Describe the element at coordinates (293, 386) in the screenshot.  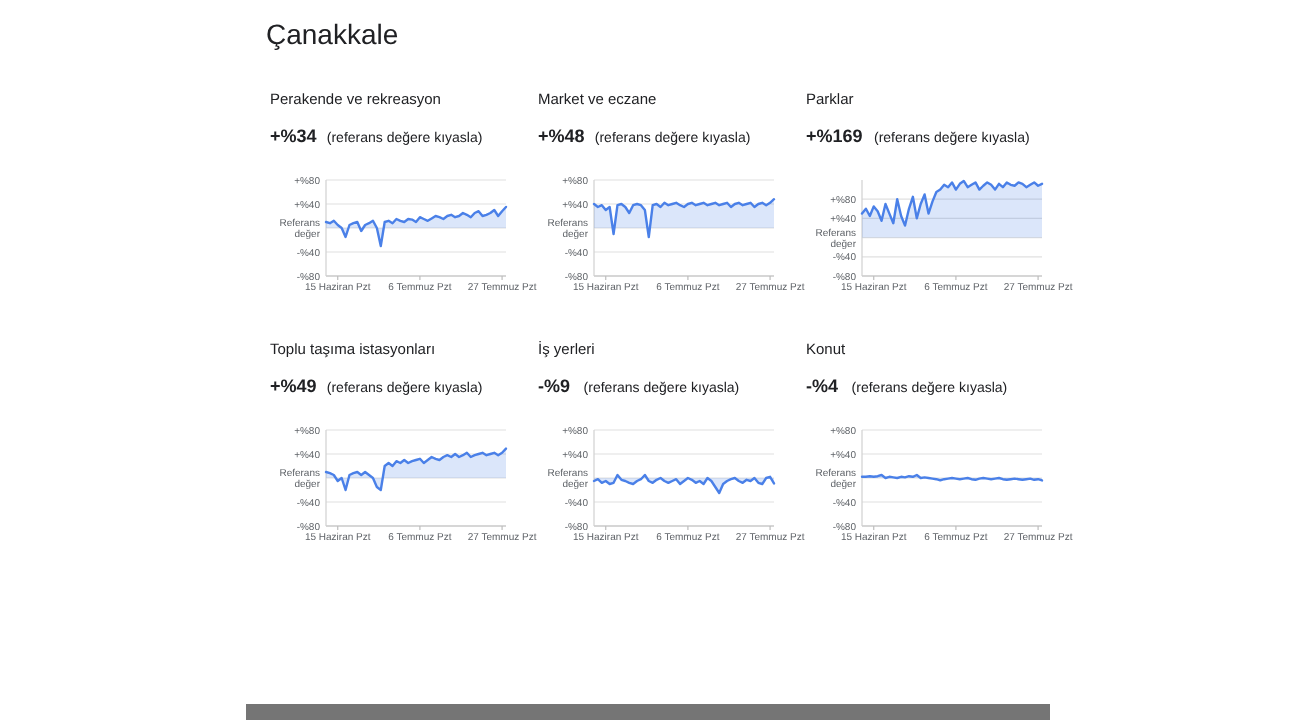
I see `chart-subtitle: +%49` at that location.